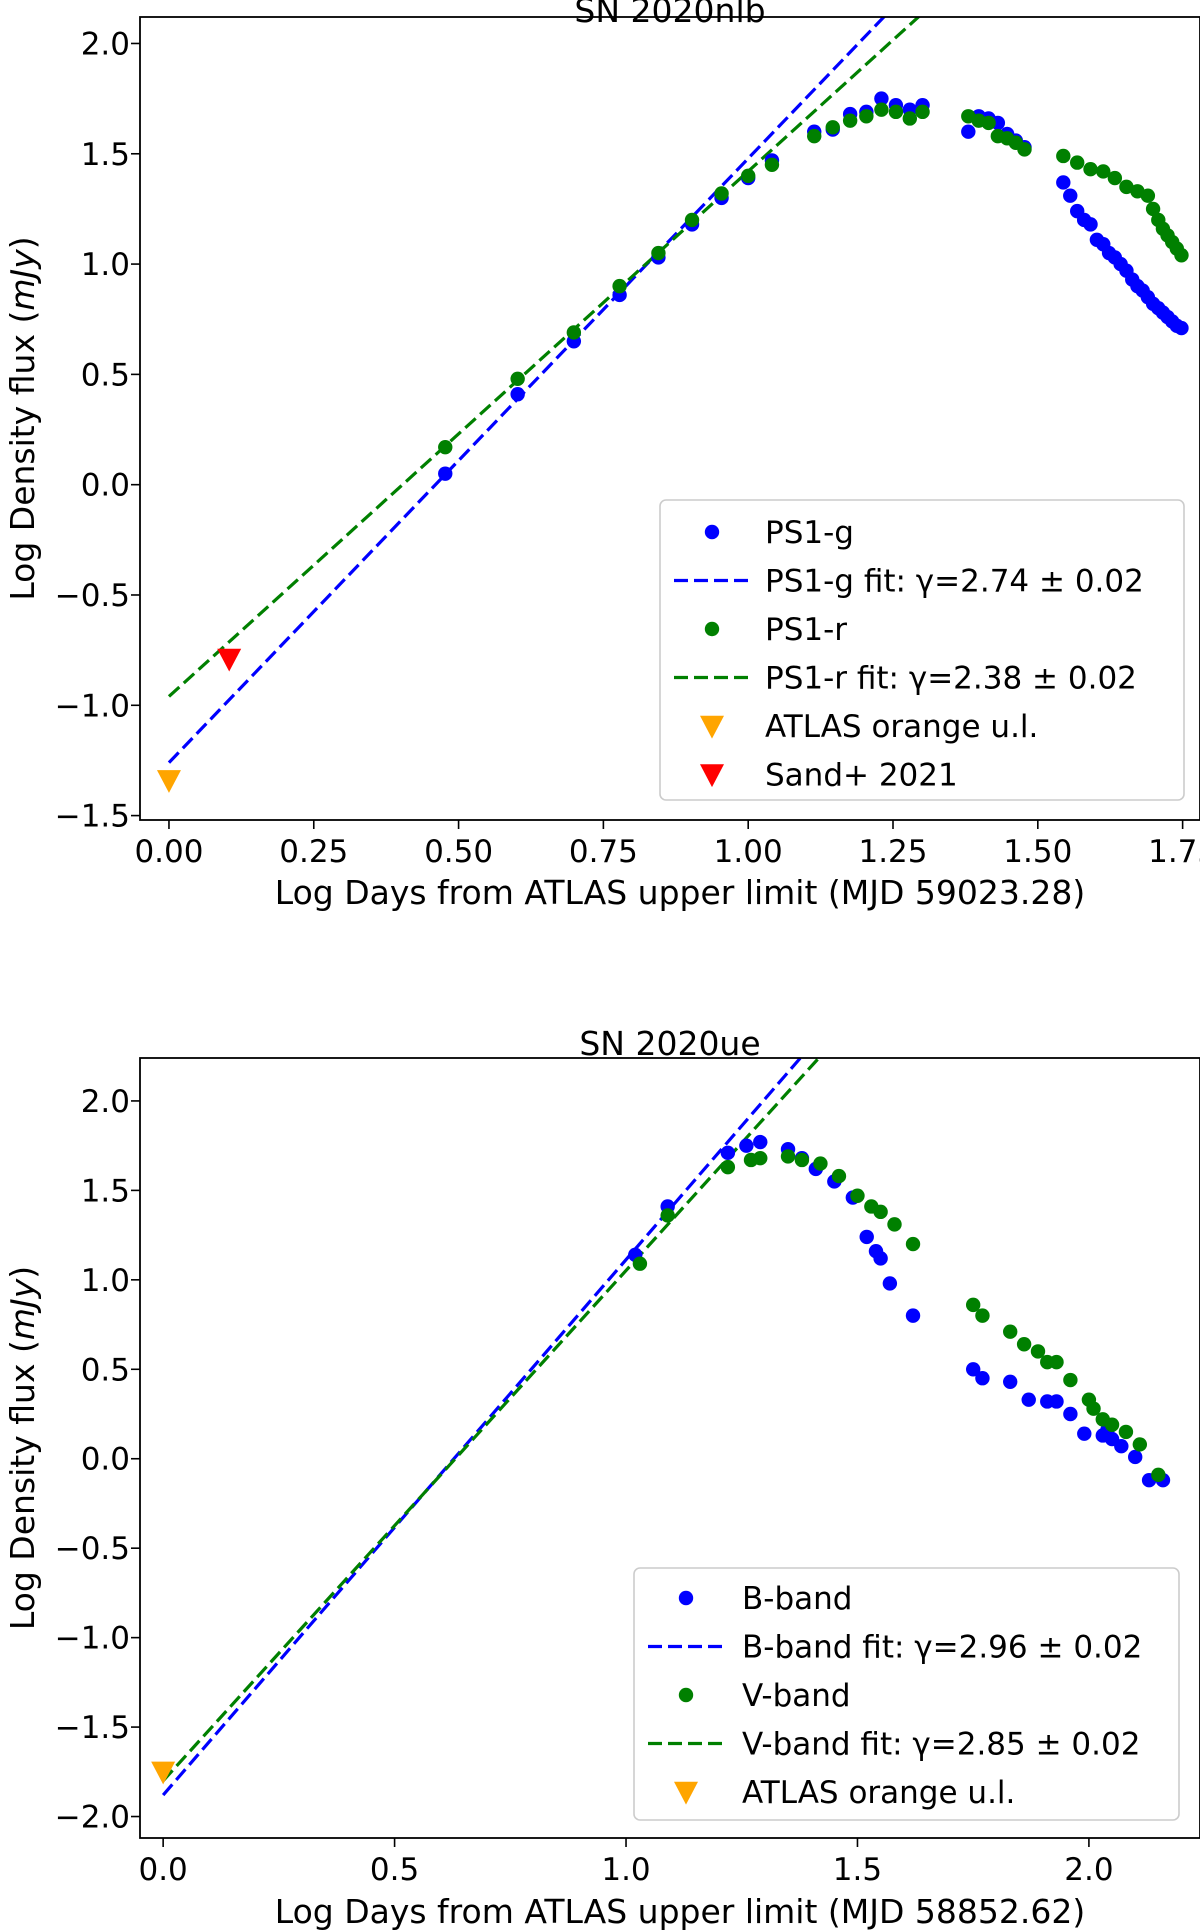  What do you see at coordinates (22, 280) in the screenshot?
I see `y-axis-label-unit: mJy` at bounding box center [22, 280].